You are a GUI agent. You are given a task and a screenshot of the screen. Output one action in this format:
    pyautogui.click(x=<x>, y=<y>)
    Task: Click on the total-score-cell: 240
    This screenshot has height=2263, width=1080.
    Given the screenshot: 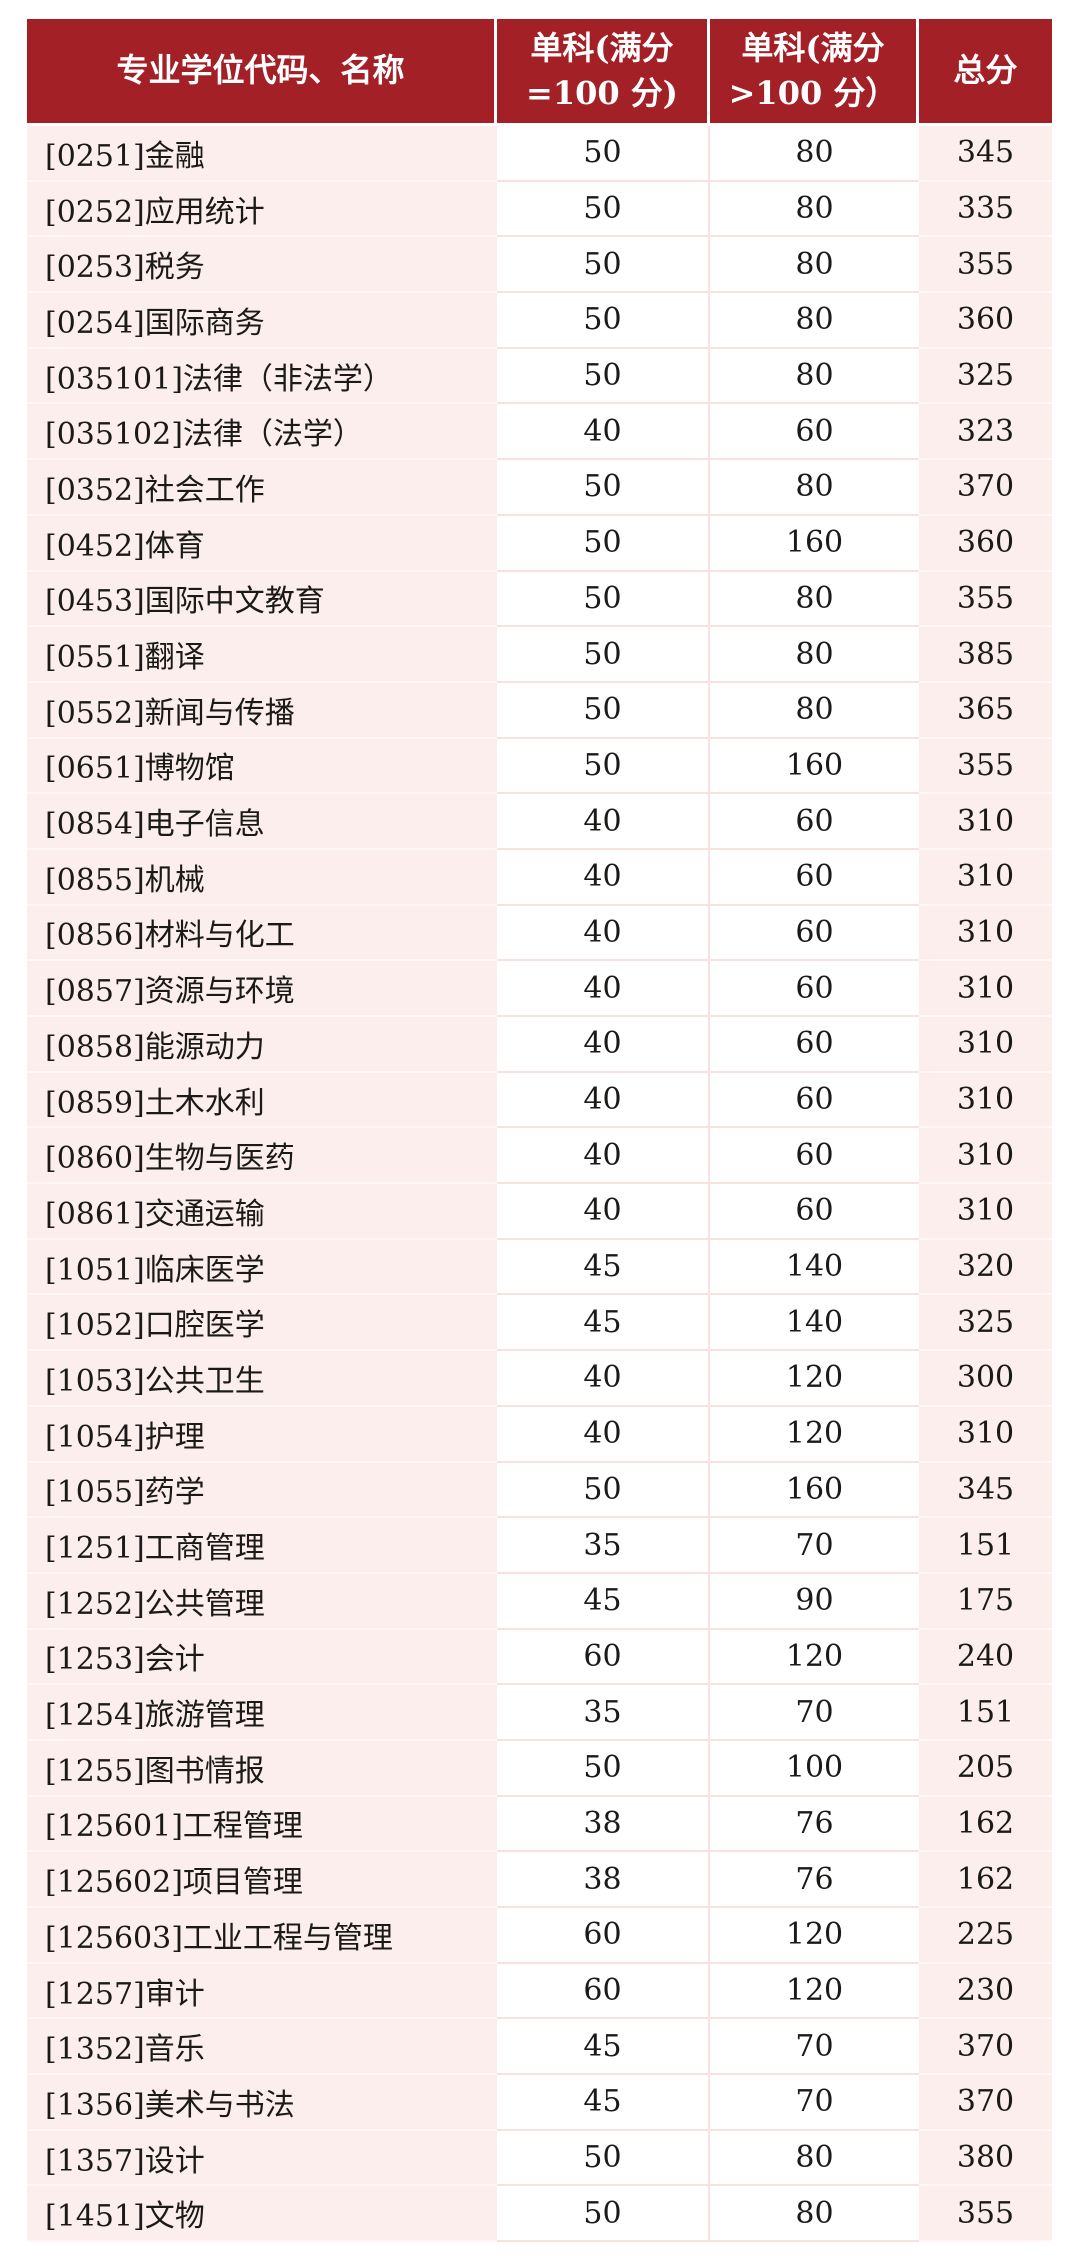 What is the action you would take?
    pyautogui.click(x=985, y=1657)
    